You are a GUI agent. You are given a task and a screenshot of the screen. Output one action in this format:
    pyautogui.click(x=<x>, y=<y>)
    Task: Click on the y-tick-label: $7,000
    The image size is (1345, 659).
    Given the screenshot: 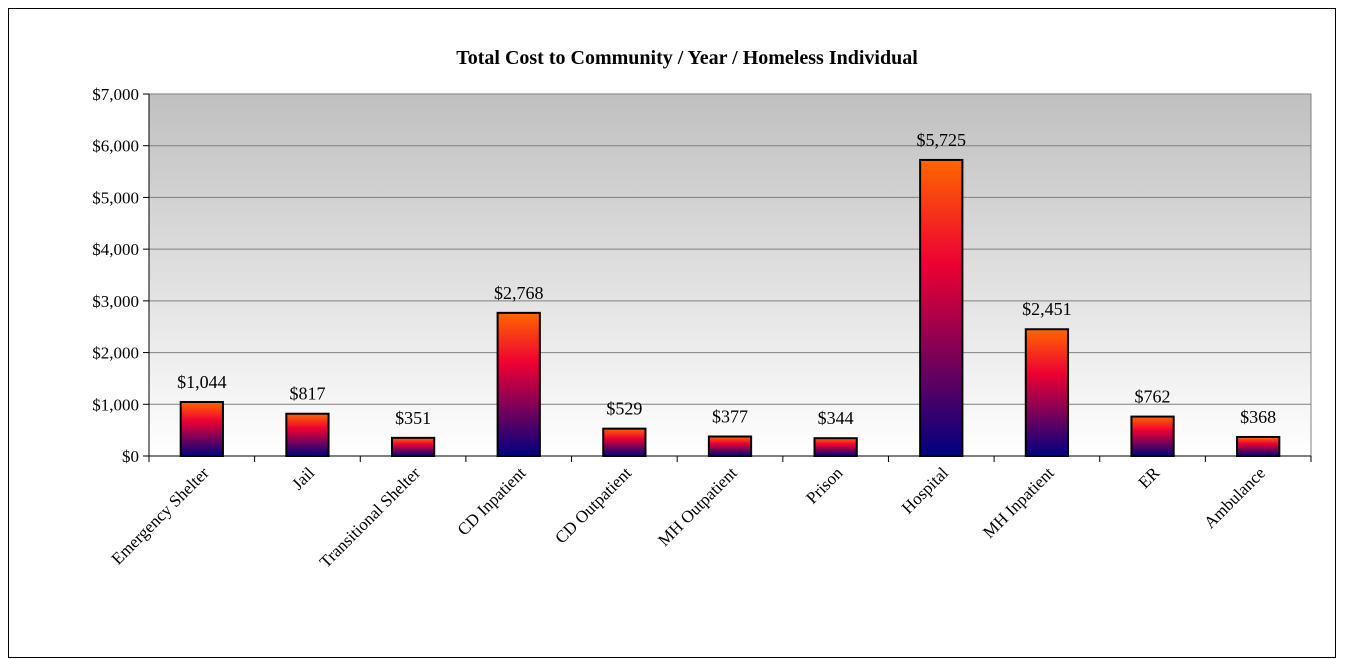 What is the action you would take?
    pyautogui.click(x=115, y=94)
    